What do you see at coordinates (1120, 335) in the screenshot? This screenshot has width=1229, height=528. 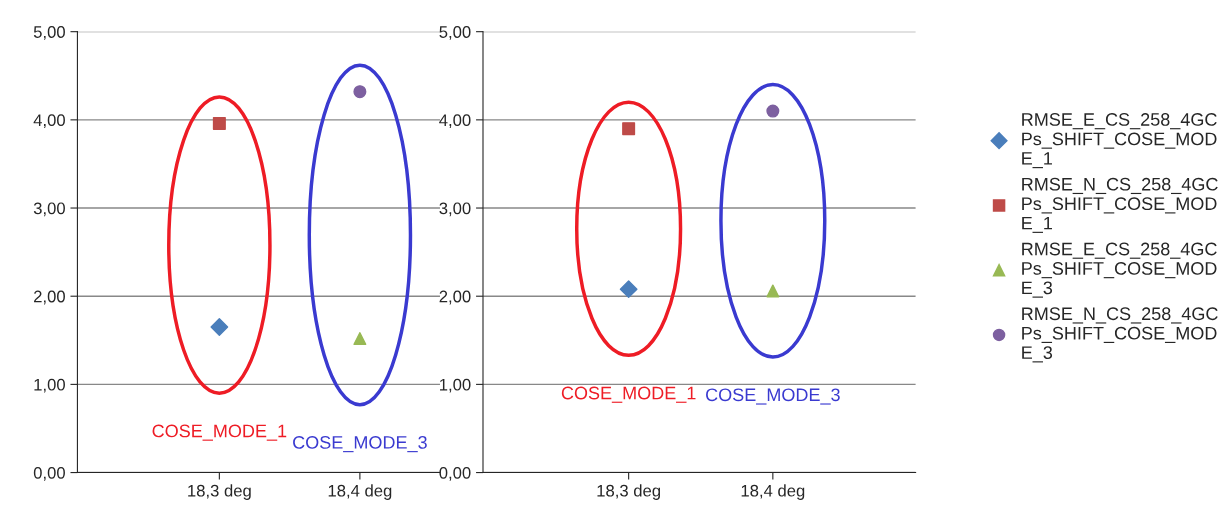 I see `legend-label: RMSE_N_CS_258_4GCPs_SHIFT_COSE_MODE_3` at bounding box center [1120, 335].